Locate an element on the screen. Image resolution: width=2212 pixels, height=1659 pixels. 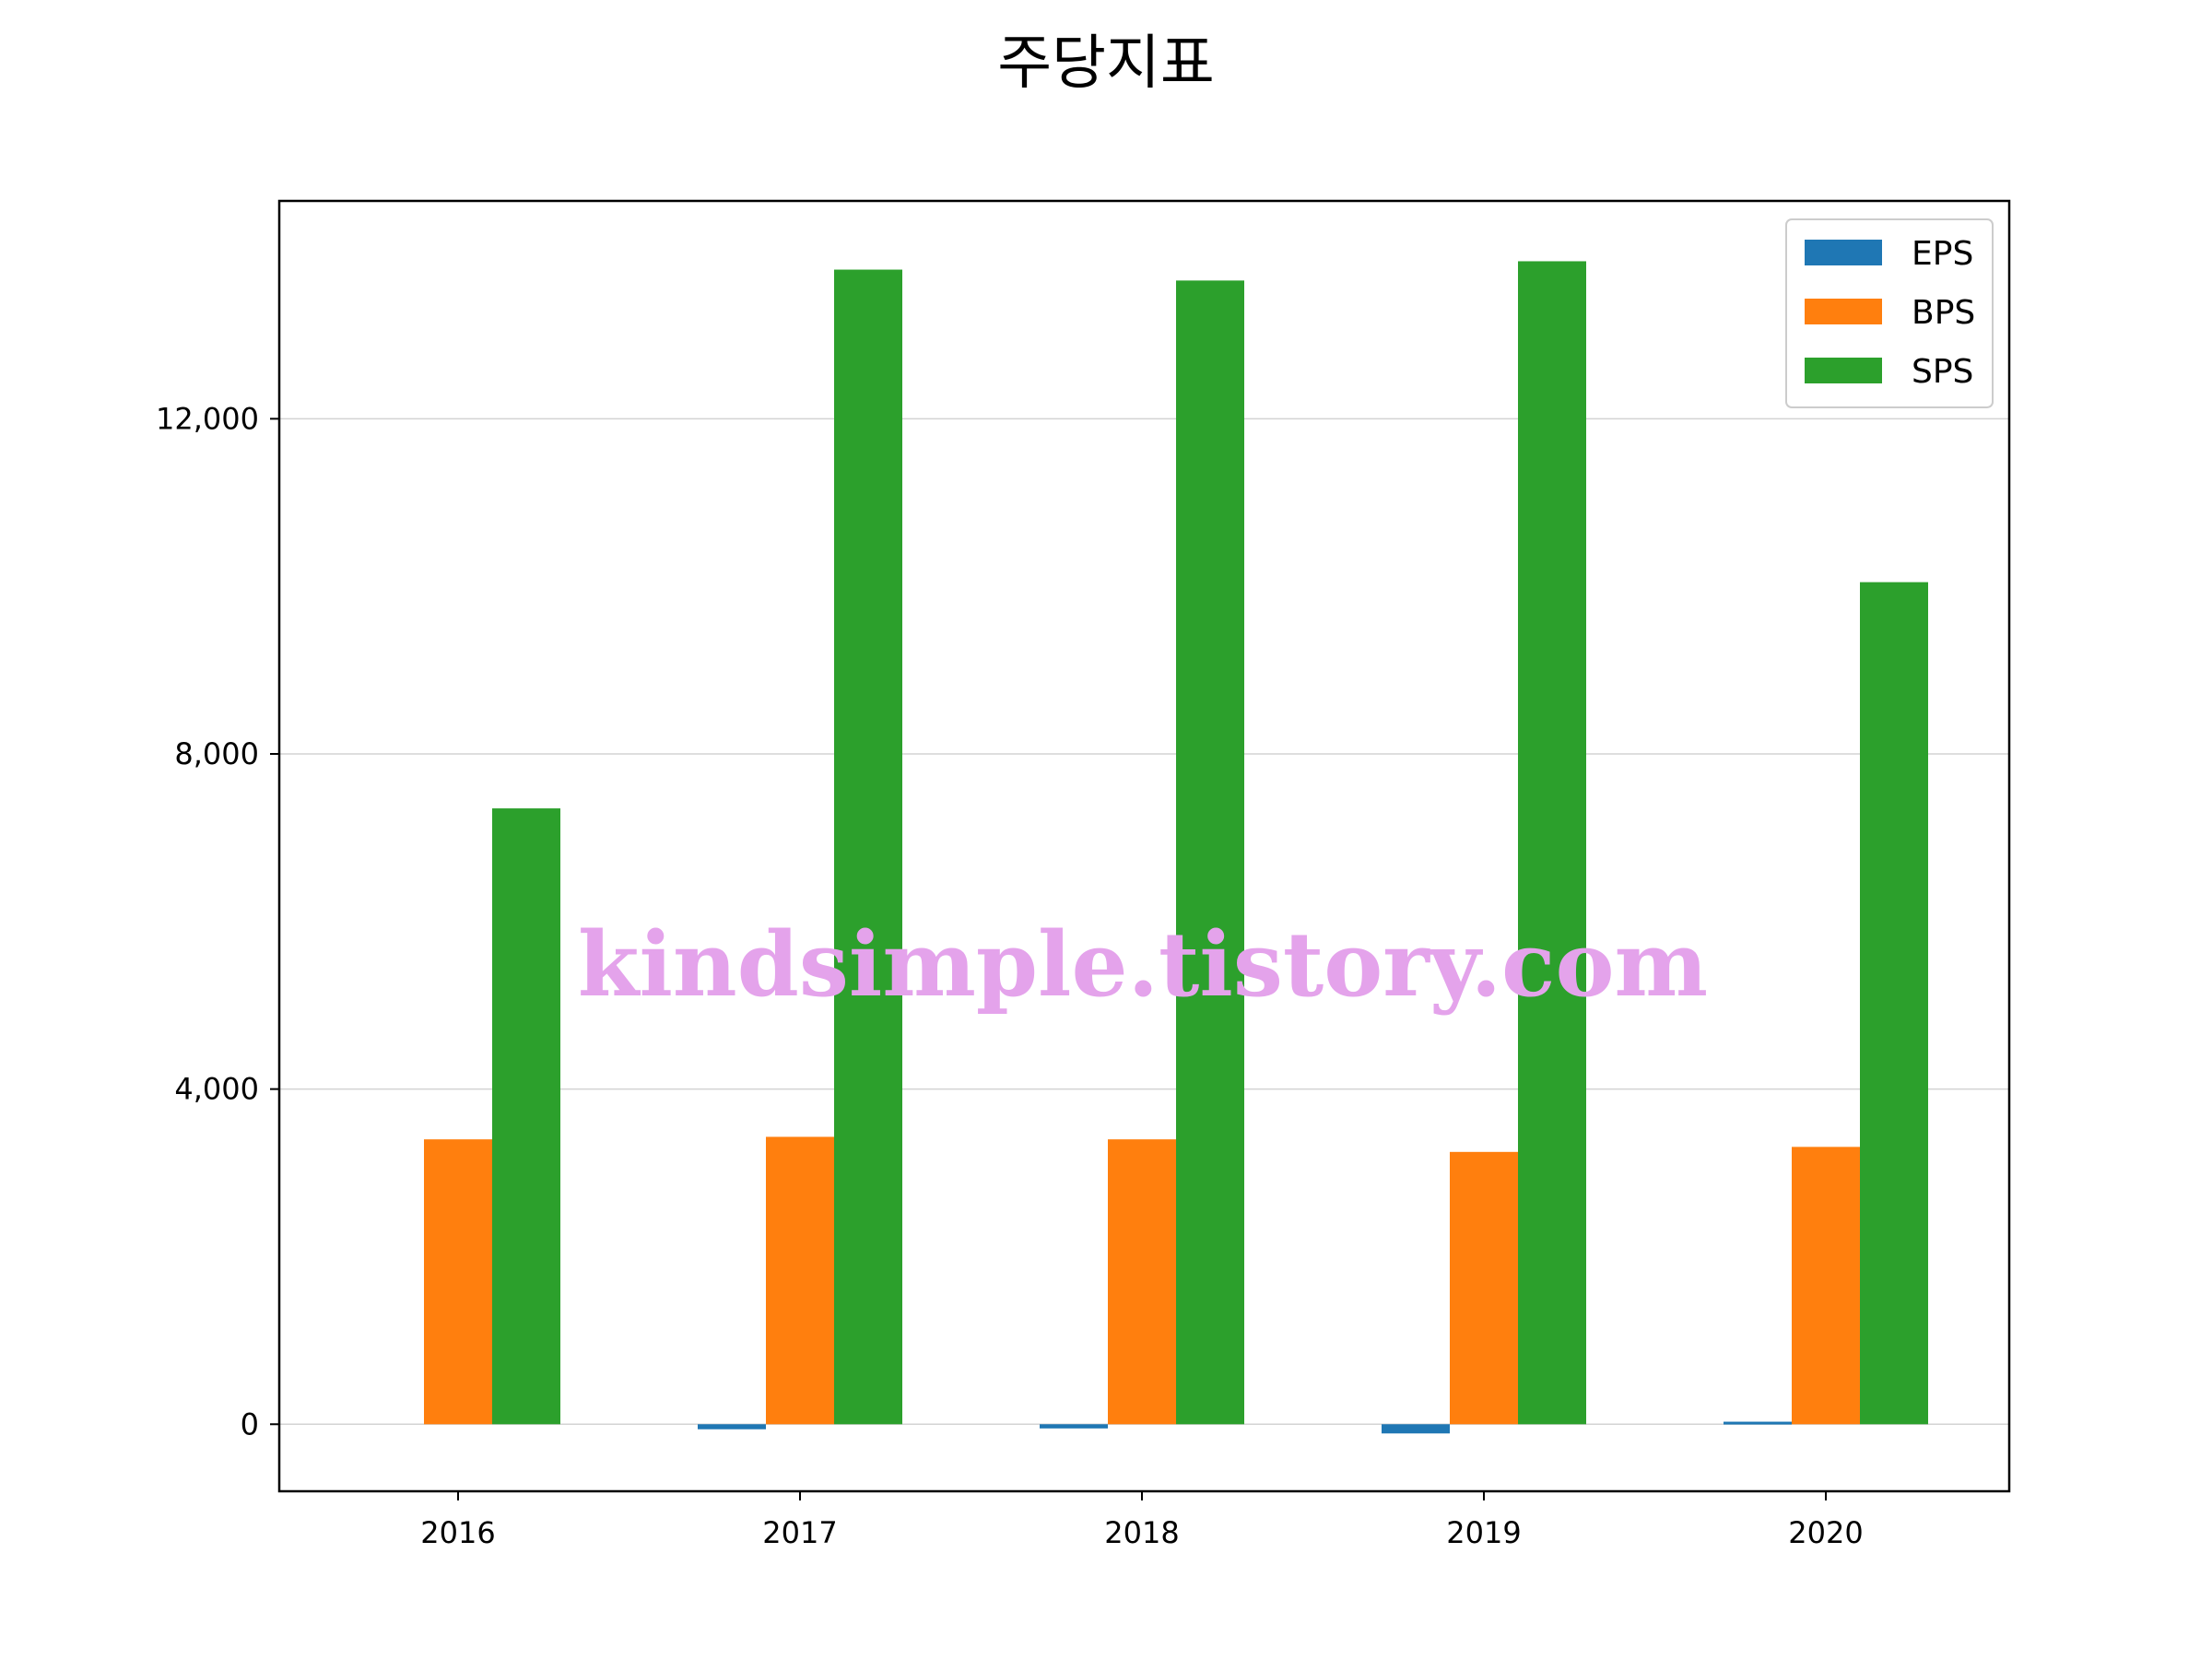
bar-sps-2017 is located at coordinates (868, 847).